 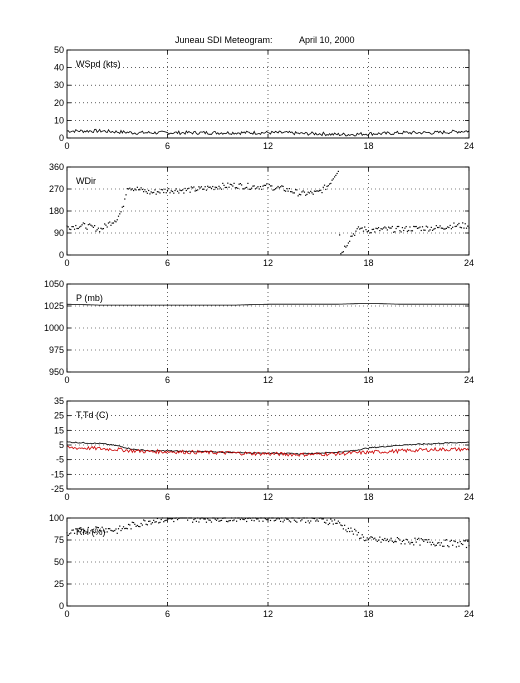 I want to click on x-tick-label: 24, so click(x=469, y=380).